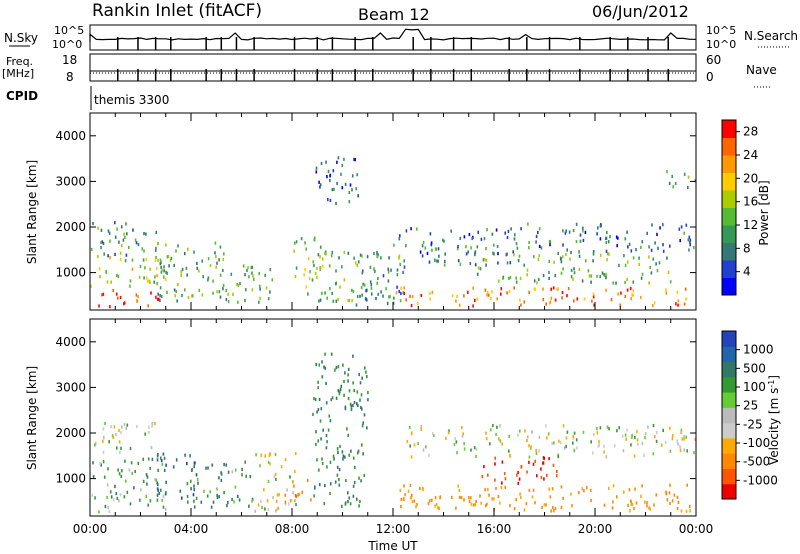  I want to click on y-tick-label: 4000, so click(70, 342).